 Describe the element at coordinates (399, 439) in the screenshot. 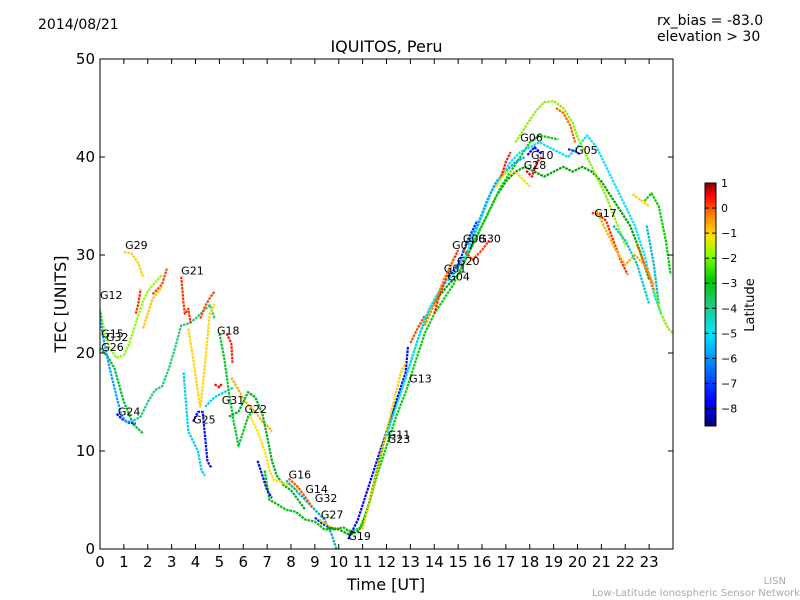

I see `satellite-label: G23` at that location.